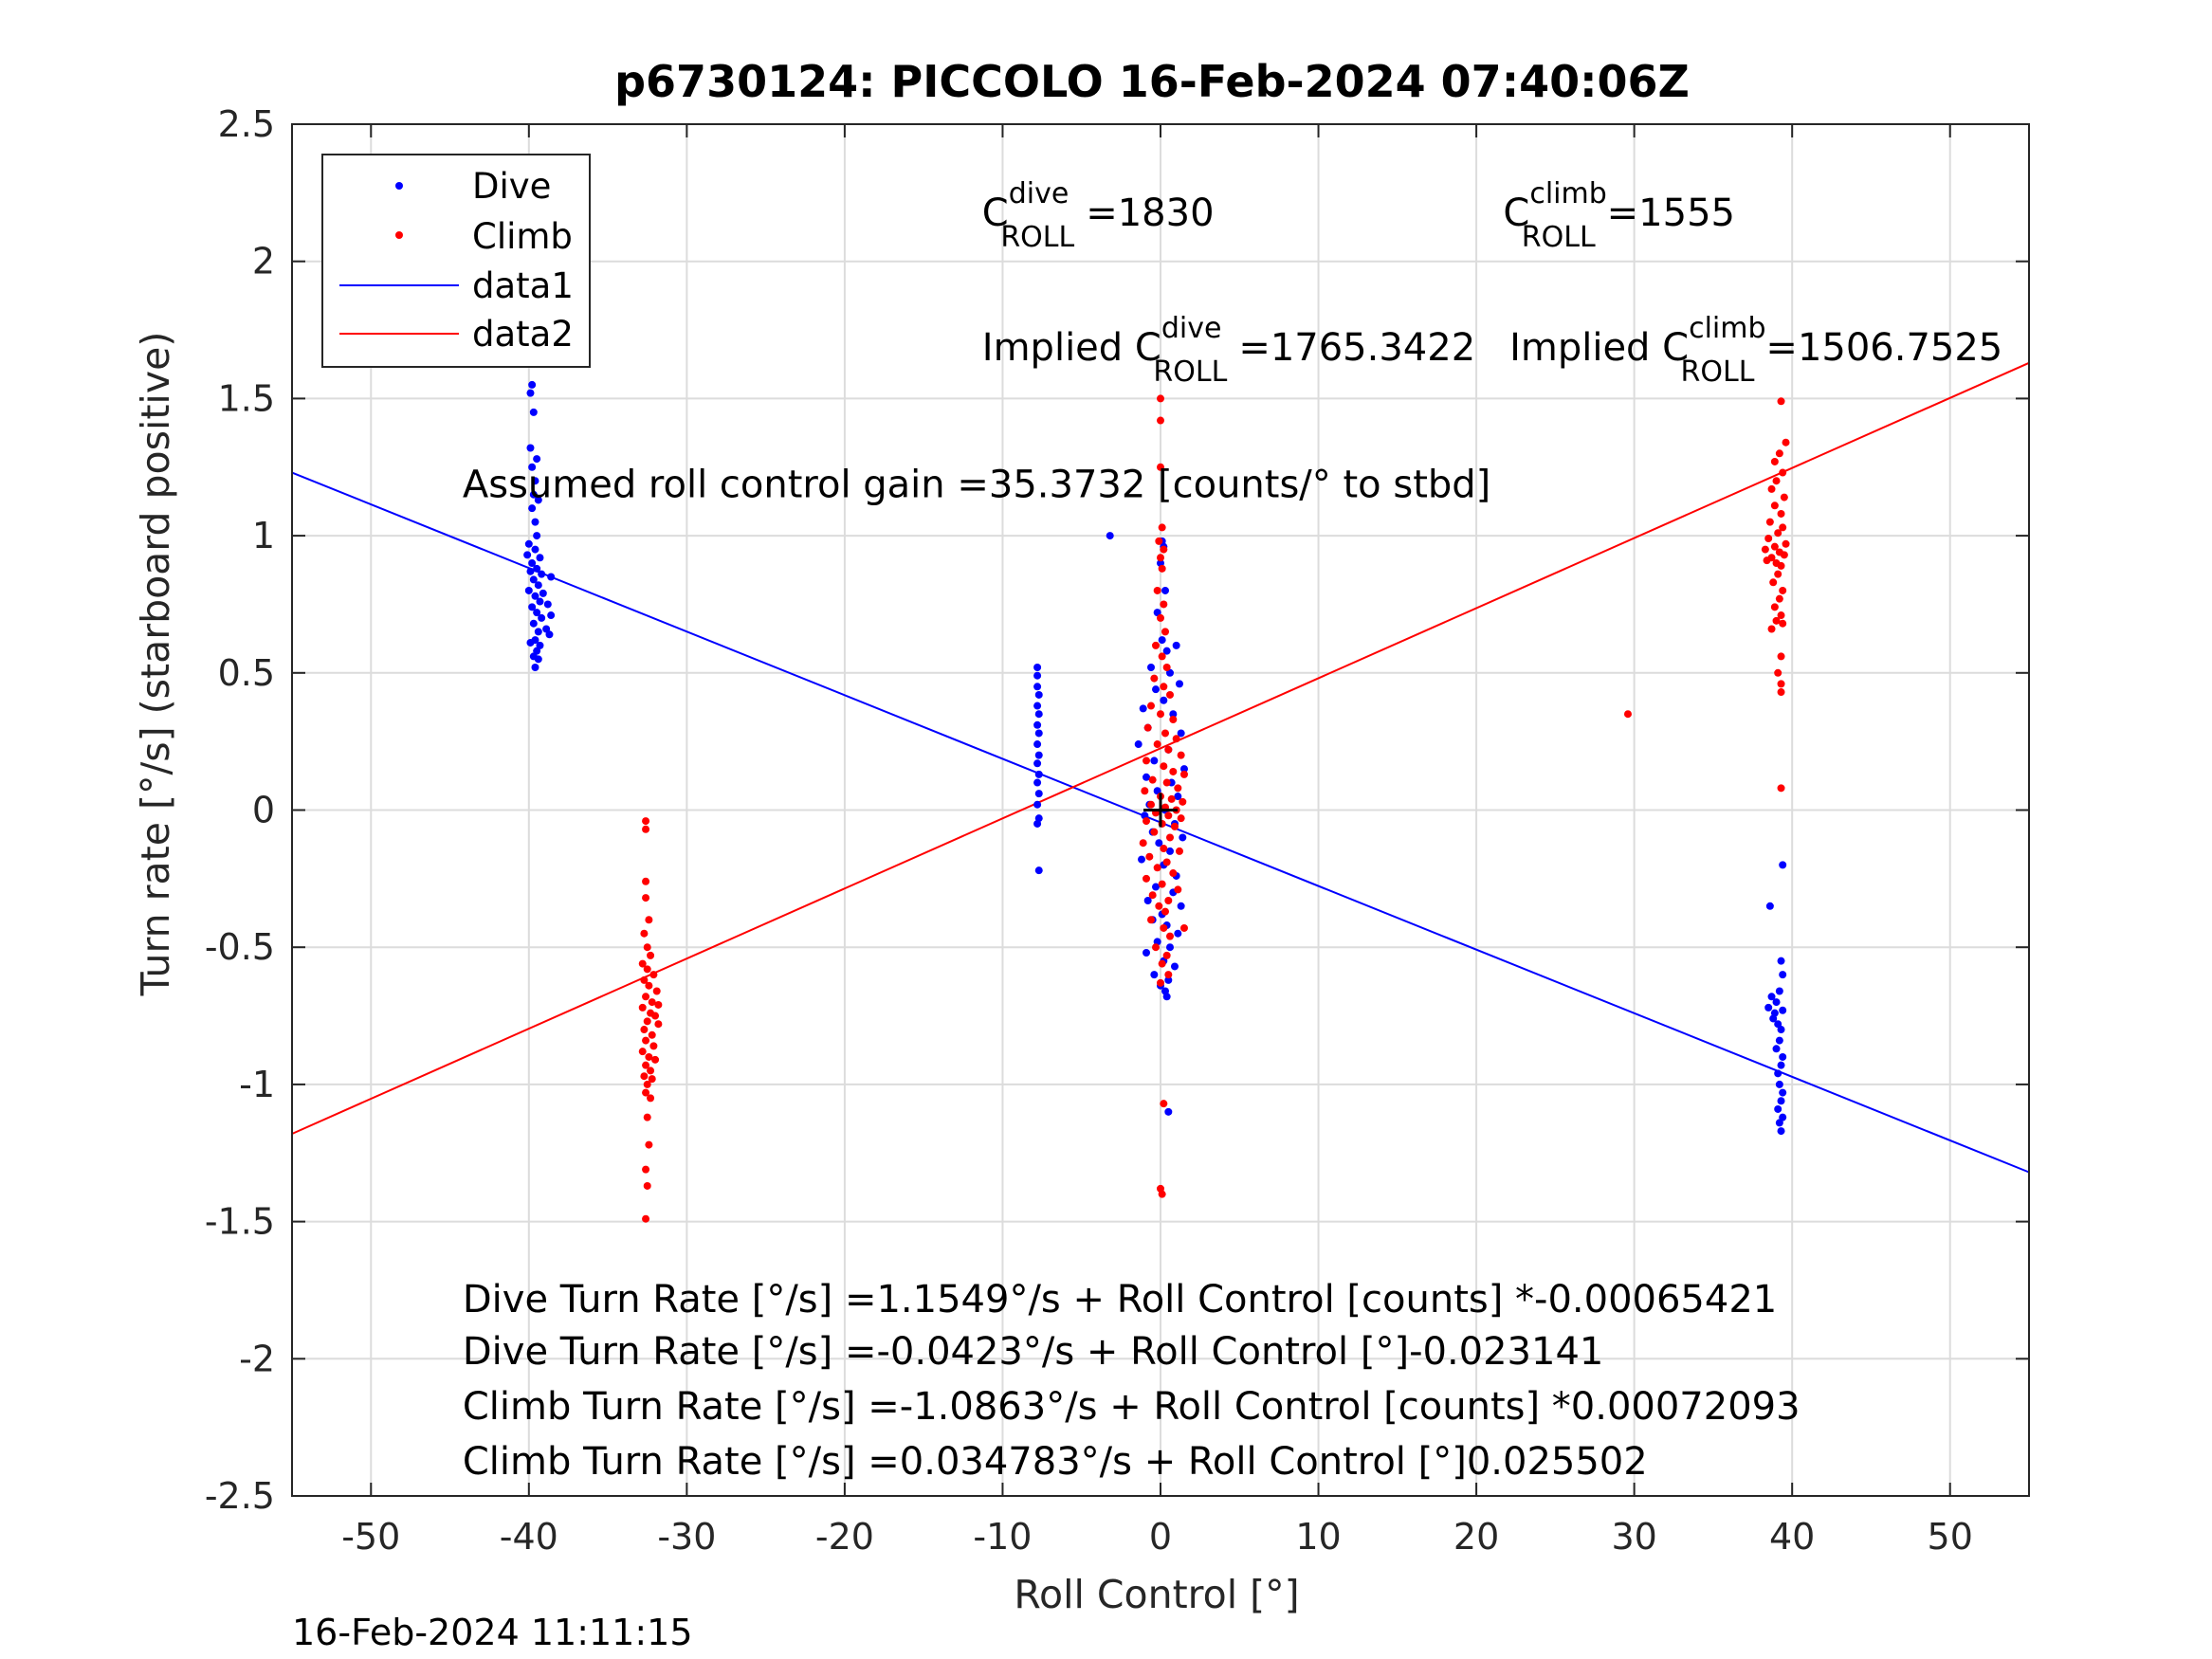 The width and height of the screenshot is (2212, 1659). What do you see at coordinates (257, 1358) in the screenshot?
I see `y-tick-label: -2` at bounding box center [257, 1358].